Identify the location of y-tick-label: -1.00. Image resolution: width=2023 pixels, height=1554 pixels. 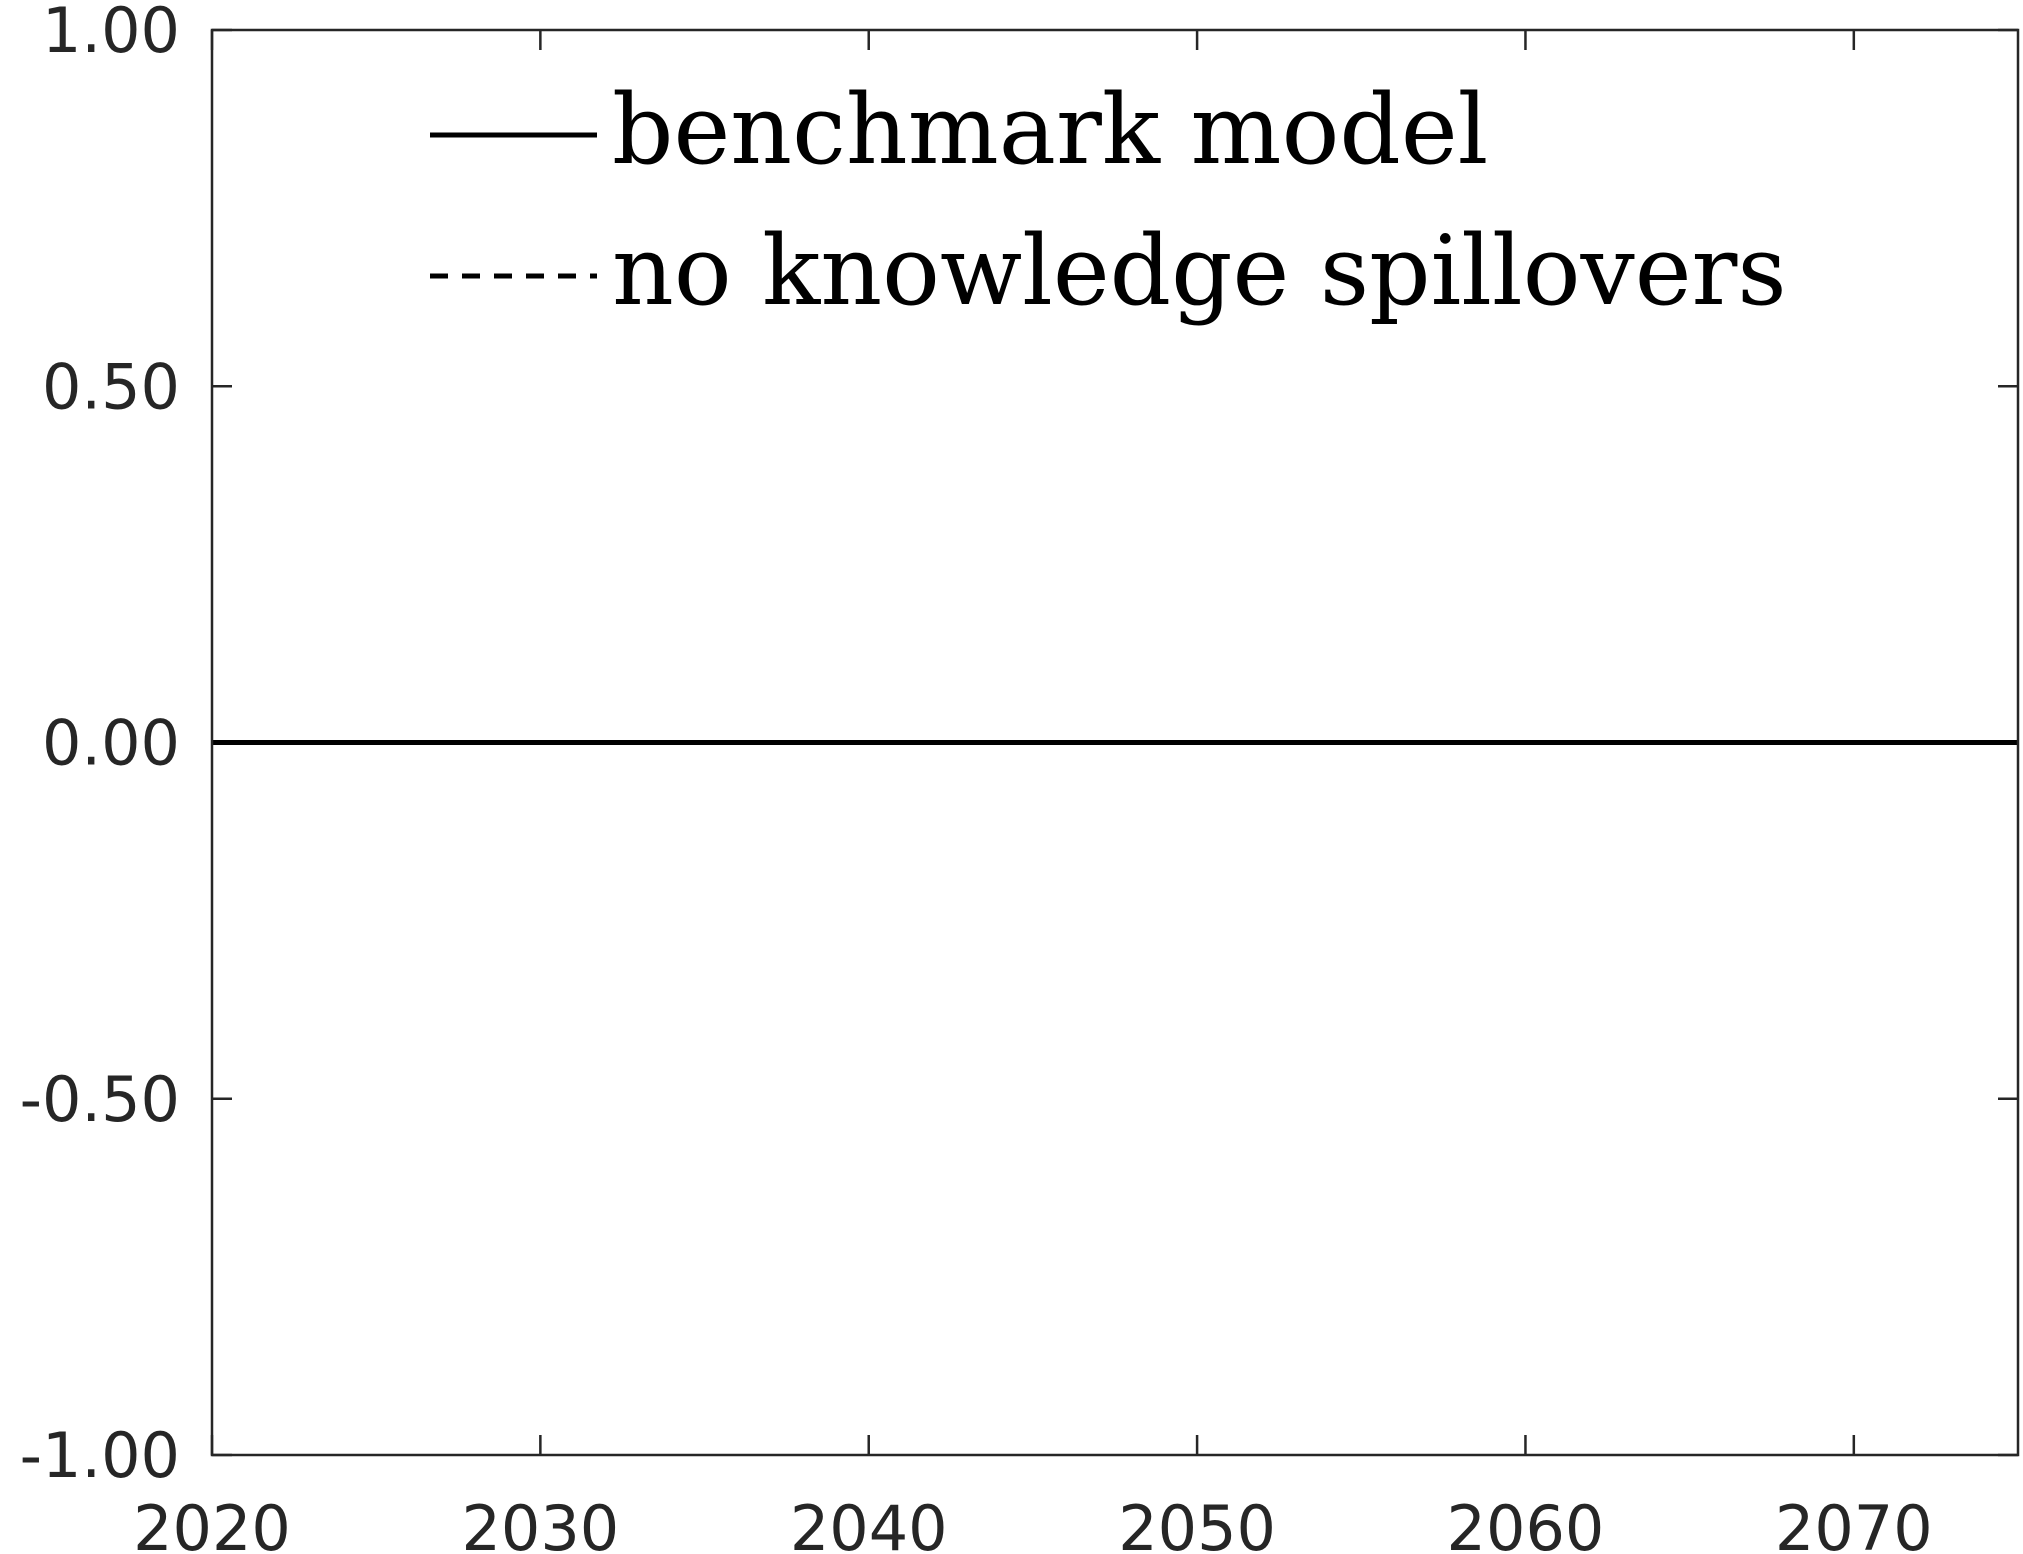
(100, 1455).